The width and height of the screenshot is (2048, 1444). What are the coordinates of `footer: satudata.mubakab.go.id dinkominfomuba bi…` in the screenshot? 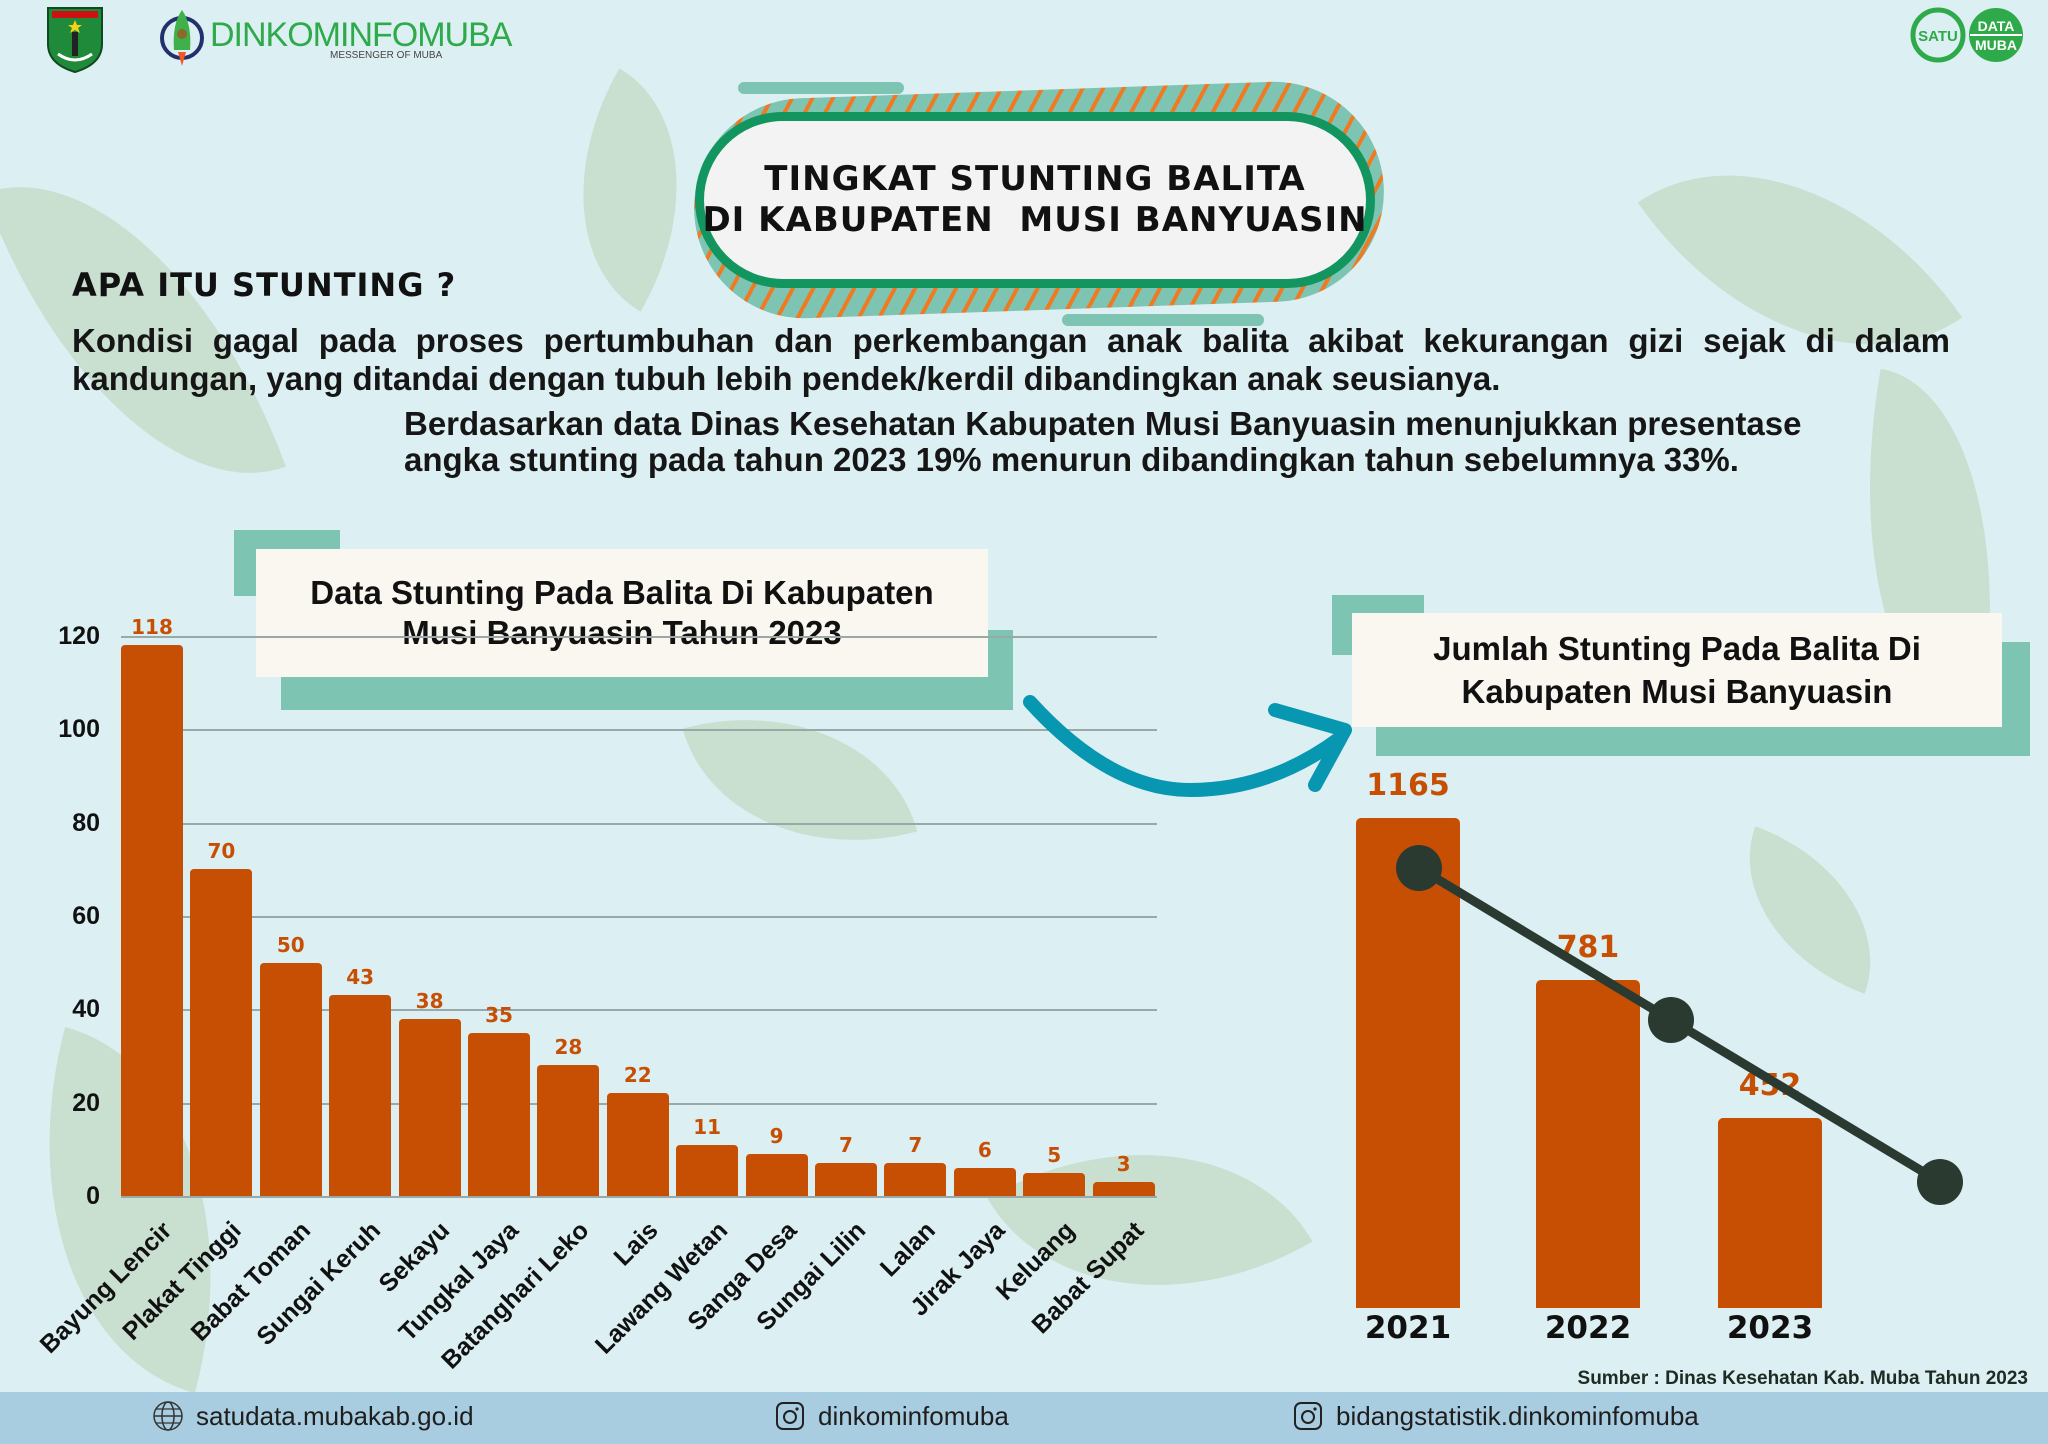 It's located at (1024, 1418).